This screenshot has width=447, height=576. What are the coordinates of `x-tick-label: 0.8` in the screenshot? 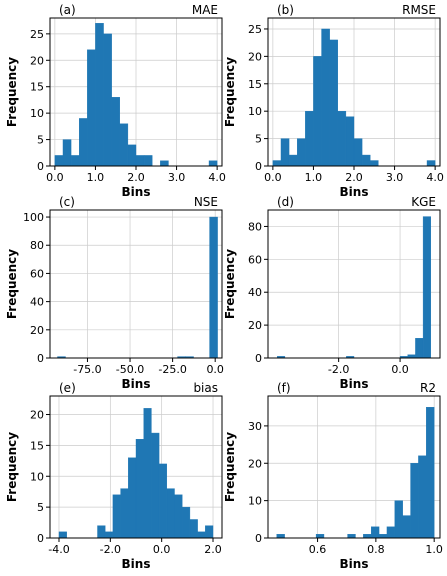 It's located at (376, 549).